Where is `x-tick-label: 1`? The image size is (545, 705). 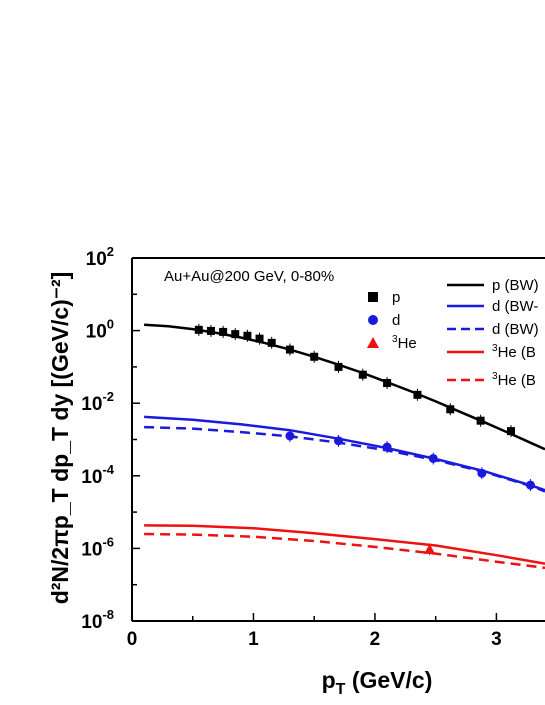
x-tick-label: 1 is located at coordinates (253, 639).